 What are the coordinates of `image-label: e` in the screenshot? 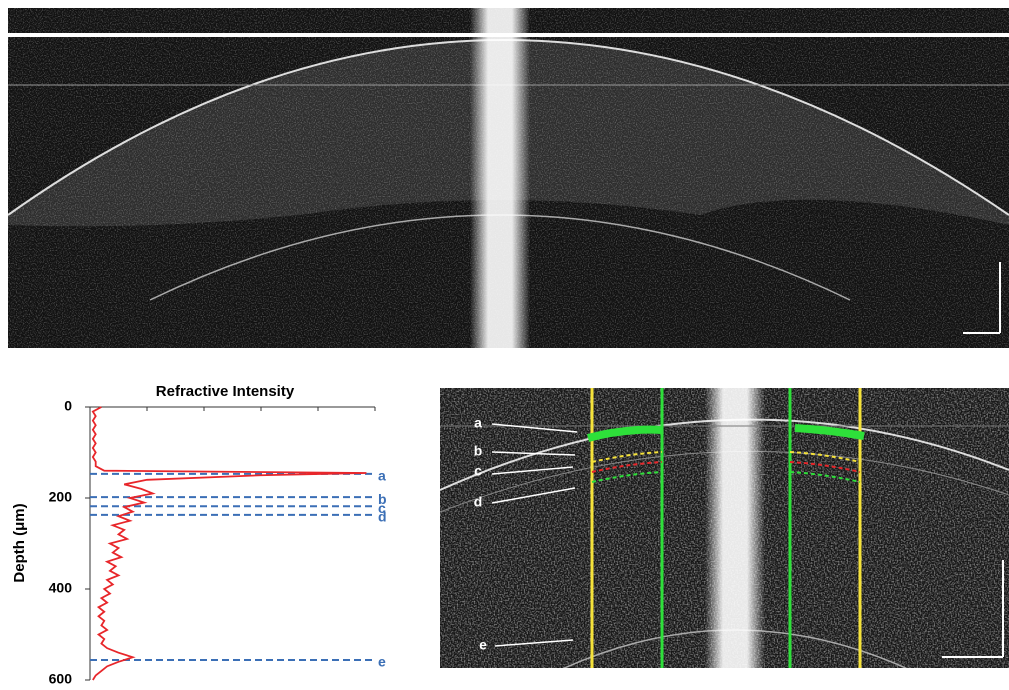 It's located at (483, 645).